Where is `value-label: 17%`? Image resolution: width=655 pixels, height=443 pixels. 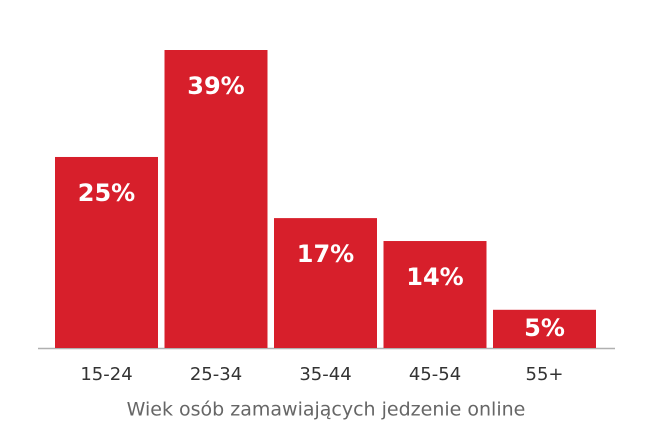 value-label: 17% is located at coordinates (325, 254).